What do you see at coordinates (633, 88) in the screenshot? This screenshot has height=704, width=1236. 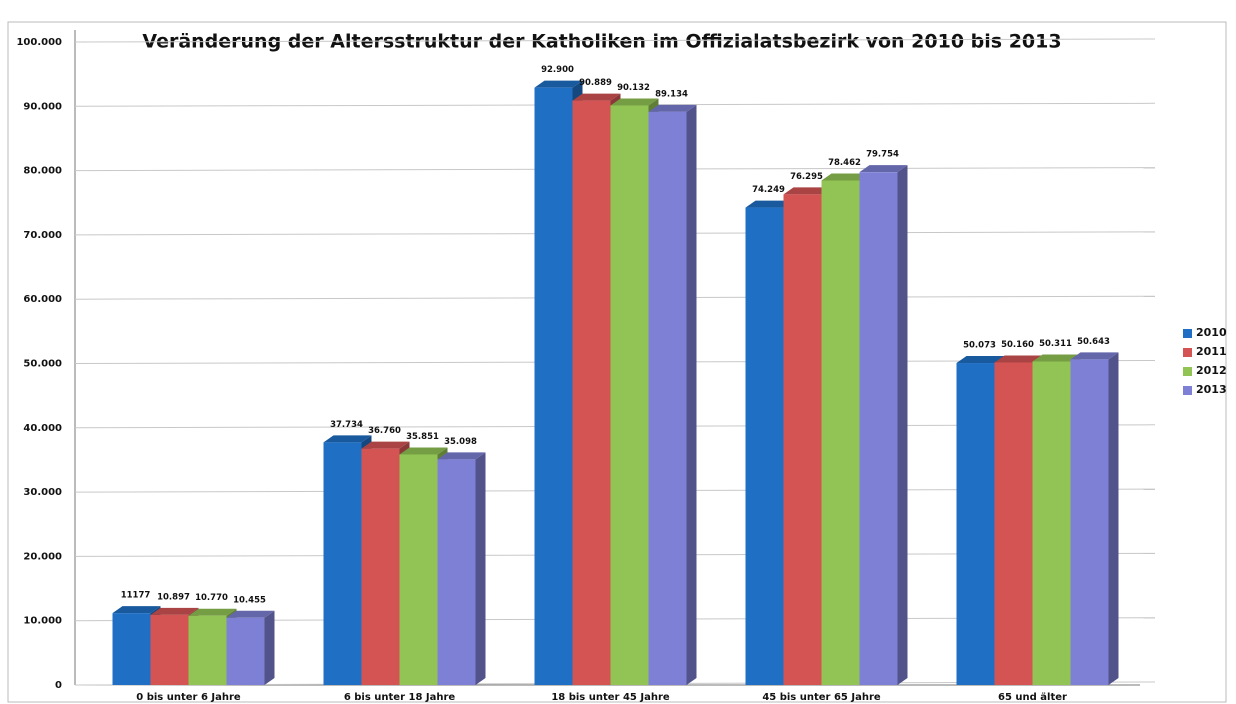 I see `value-label: 90.132` at bounding box center [633, 88].